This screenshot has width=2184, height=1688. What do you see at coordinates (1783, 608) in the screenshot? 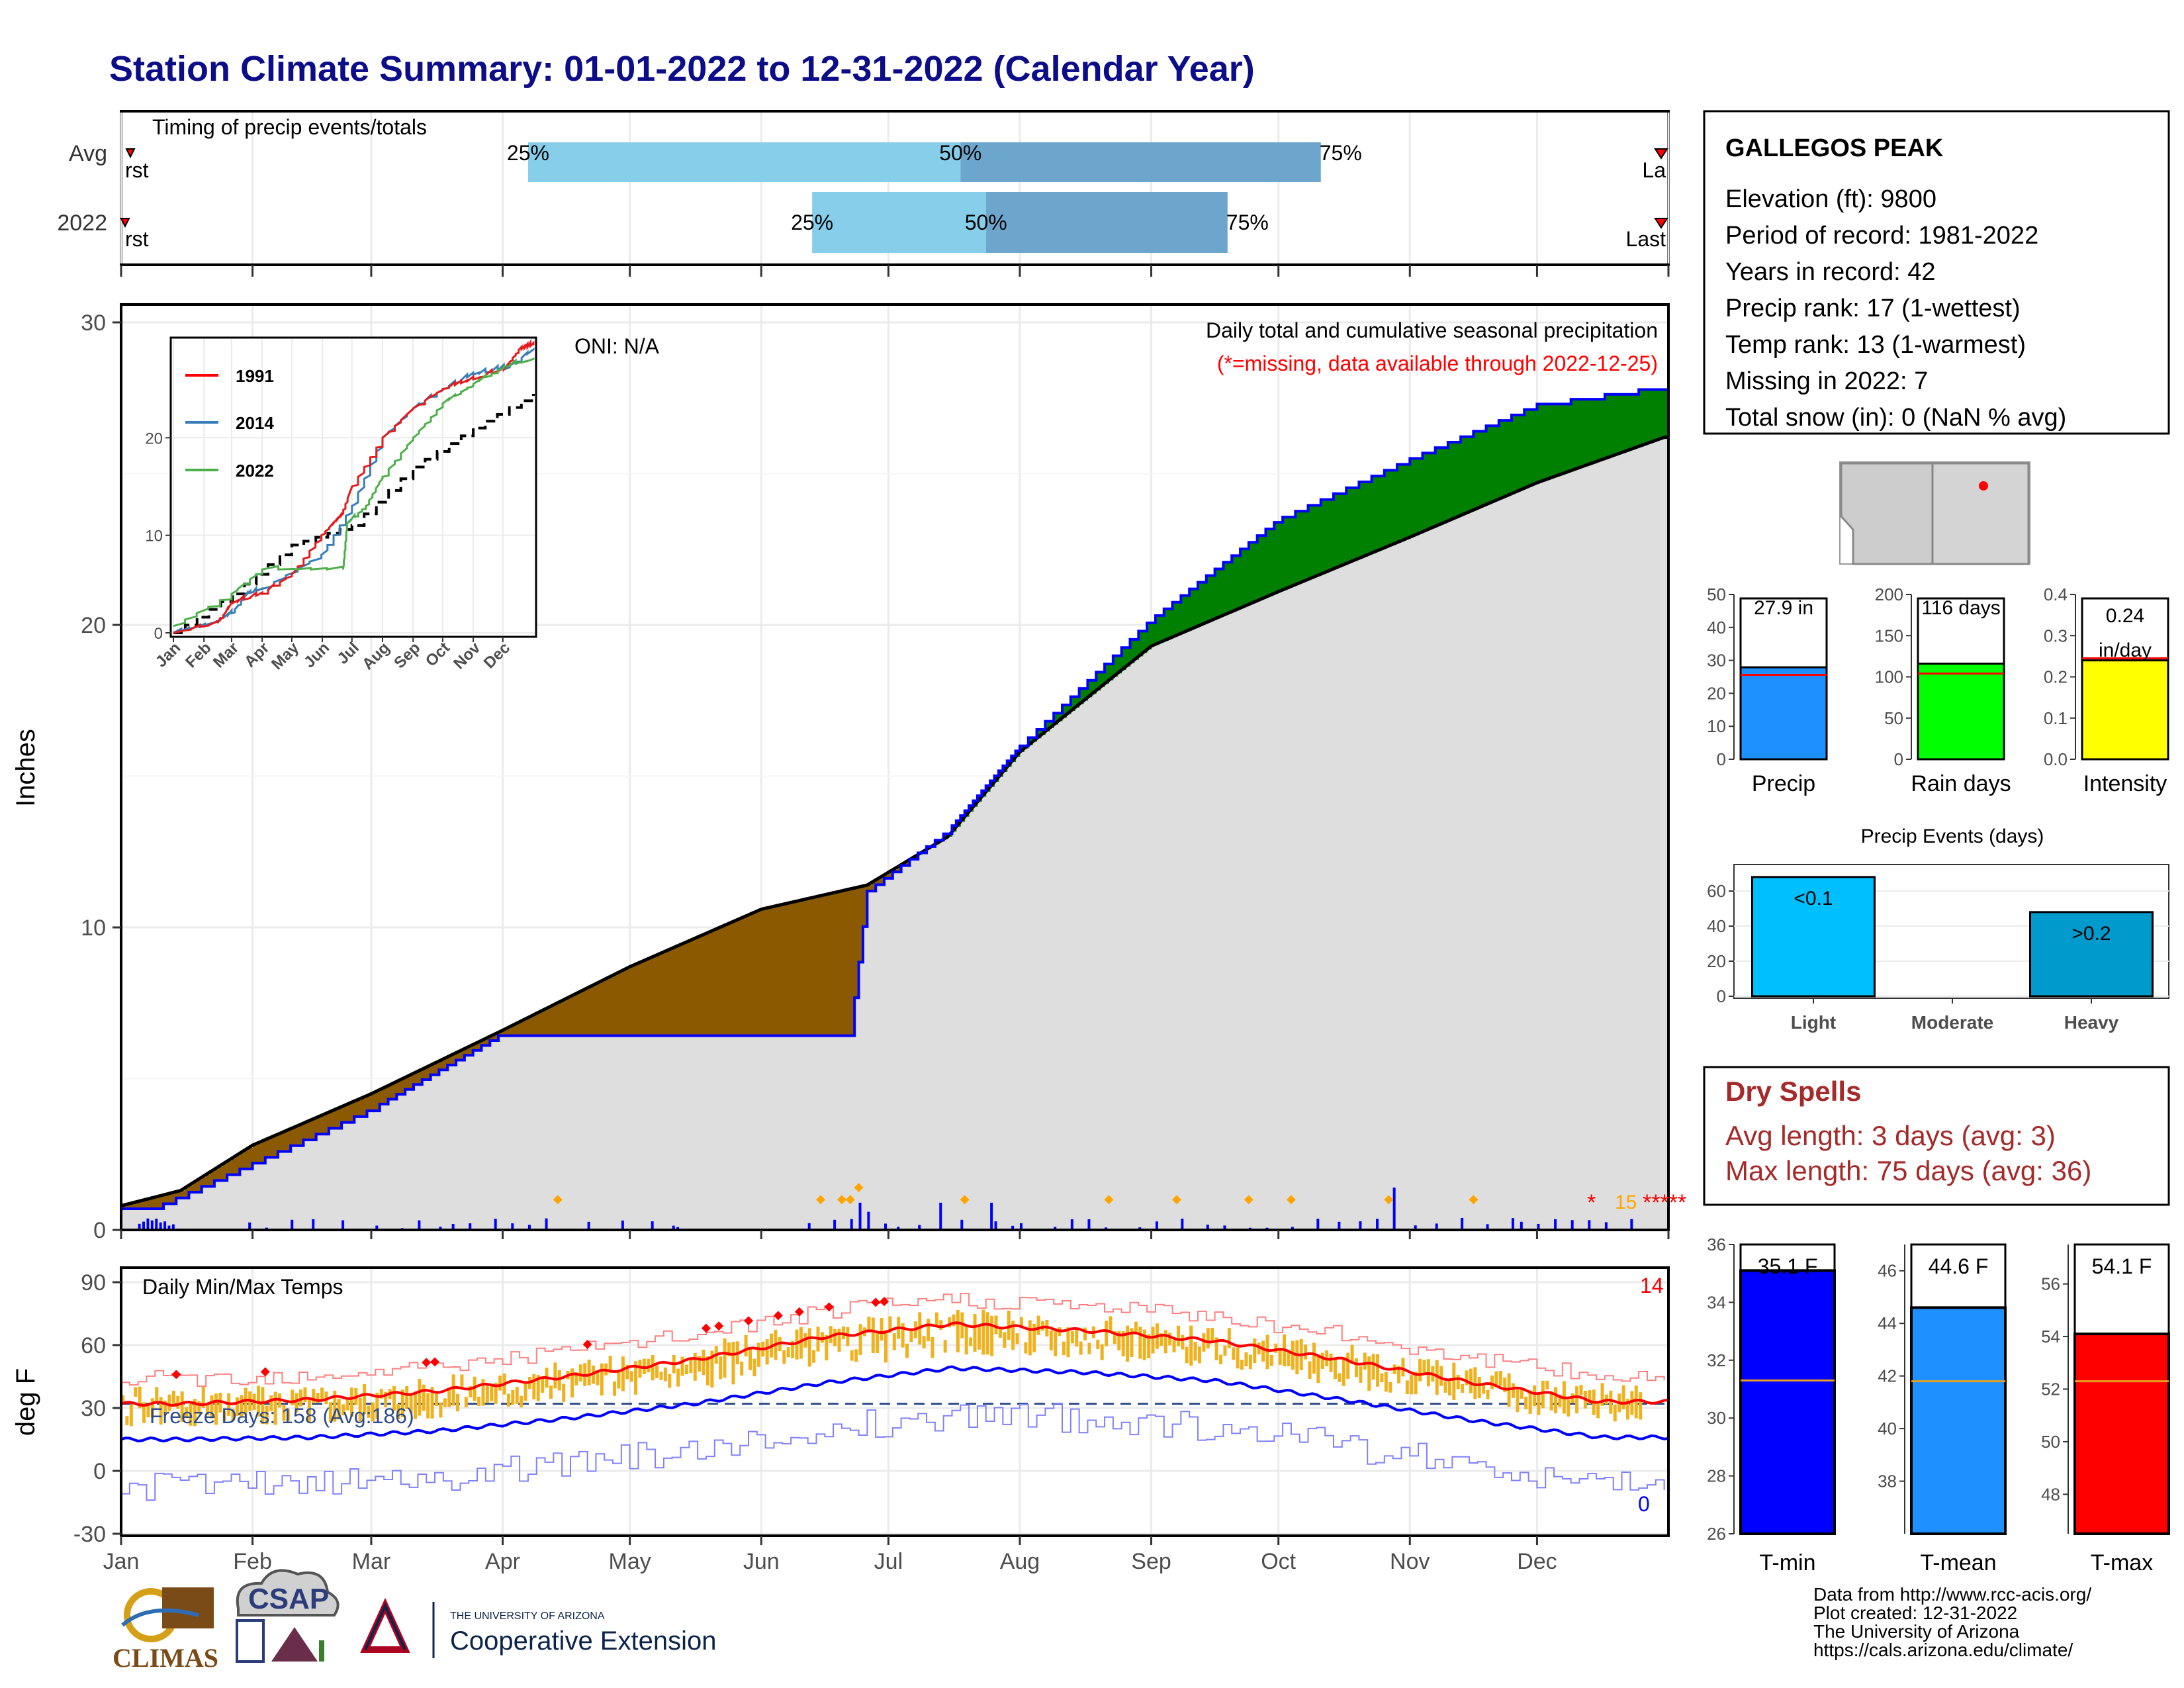
I see `summary-bar-value-label: 27.9 in` at bounding box center [1783, 608].